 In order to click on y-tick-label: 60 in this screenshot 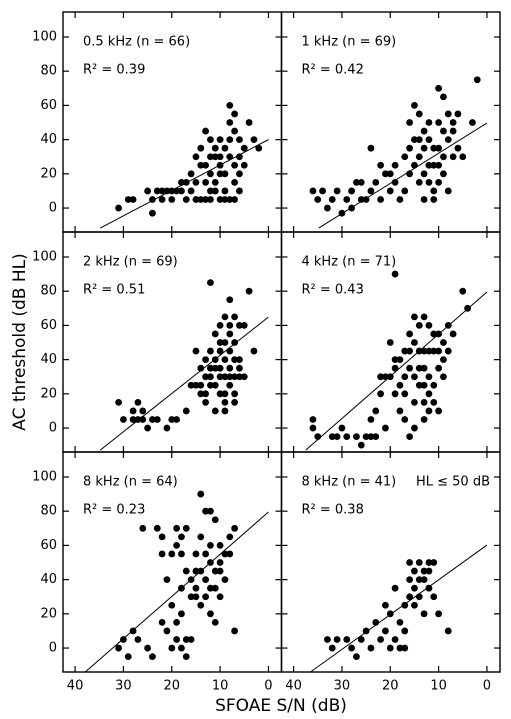, I will do `click(48, 545)`.